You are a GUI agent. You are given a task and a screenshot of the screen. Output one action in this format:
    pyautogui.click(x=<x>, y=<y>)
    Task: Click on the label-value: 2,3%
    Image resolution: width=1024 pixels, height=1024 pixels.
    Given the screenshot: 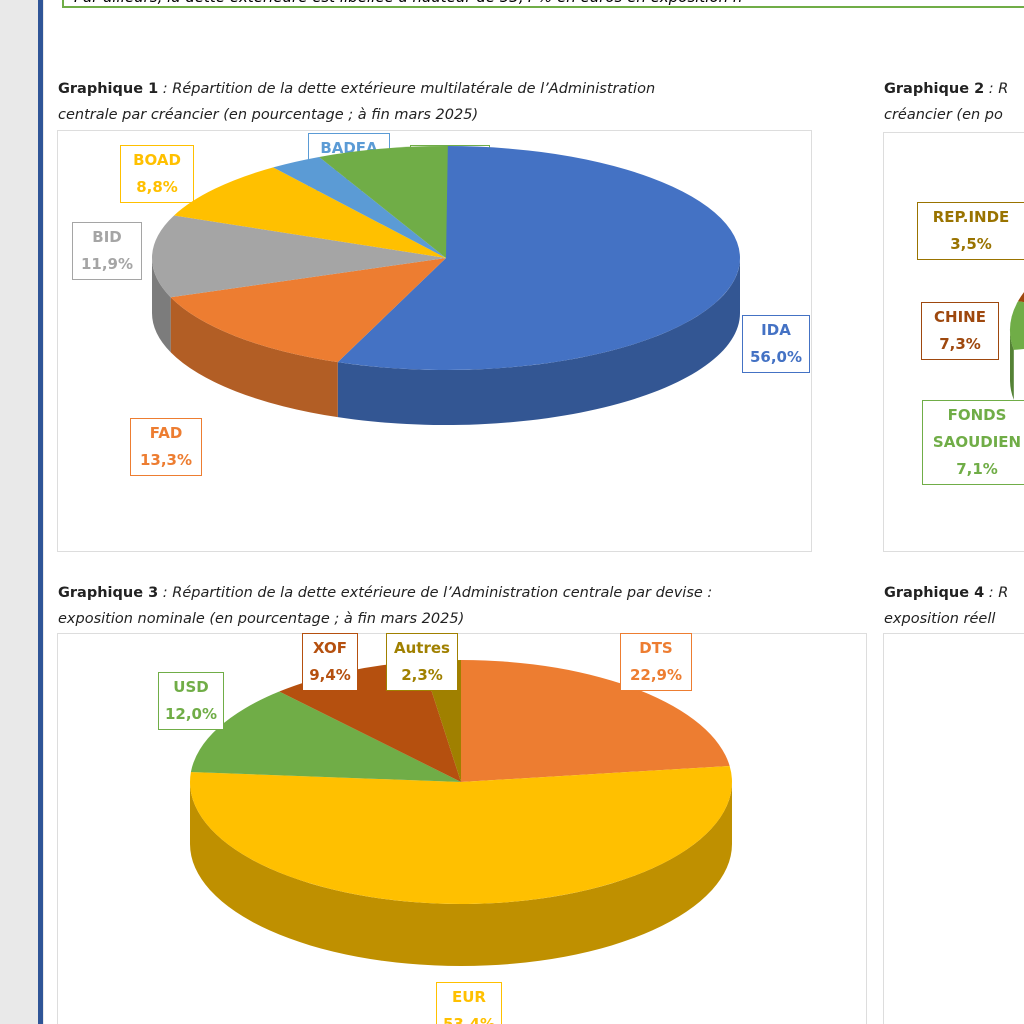 What is the action you would take?
    pyautogui.click(x=422, y=675)
    